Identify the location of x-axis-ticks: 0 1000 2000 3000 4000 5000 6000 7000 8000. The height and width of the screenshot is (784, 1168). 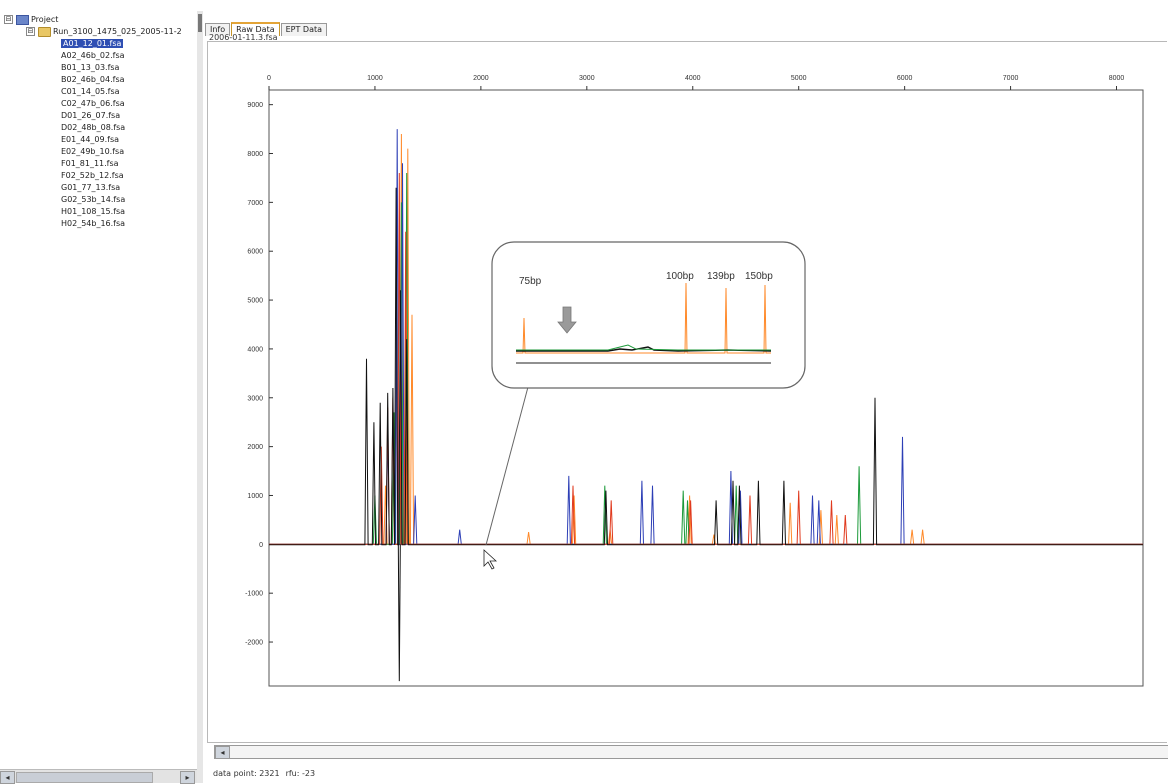
(695, 82).